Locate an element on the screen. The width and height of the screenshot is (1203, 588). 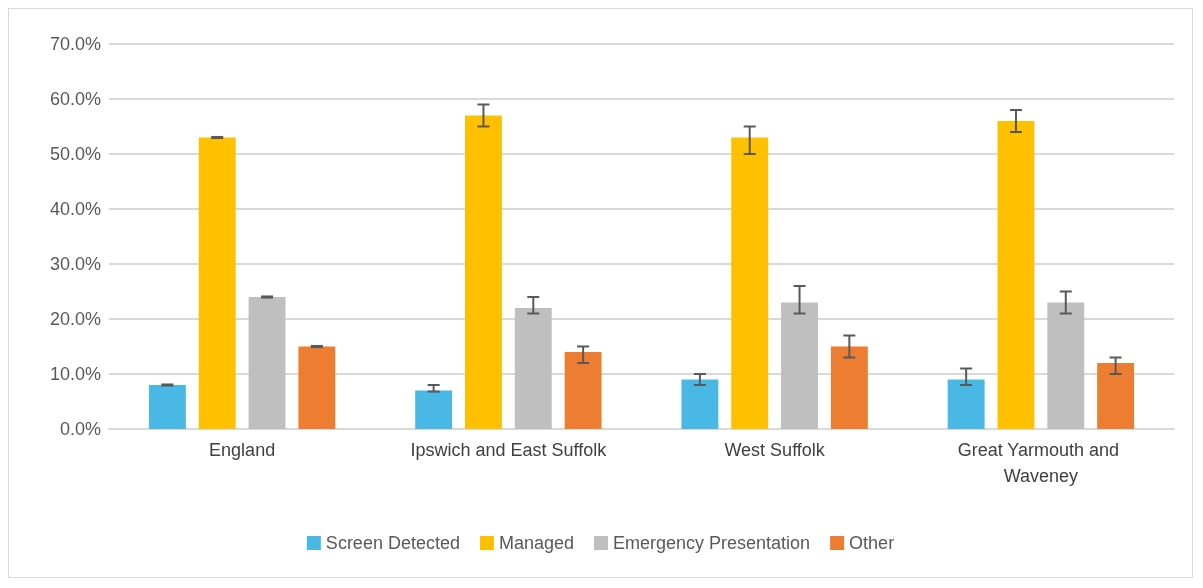
y-tick-label: 30.0% is located at coordinates (75, 264).